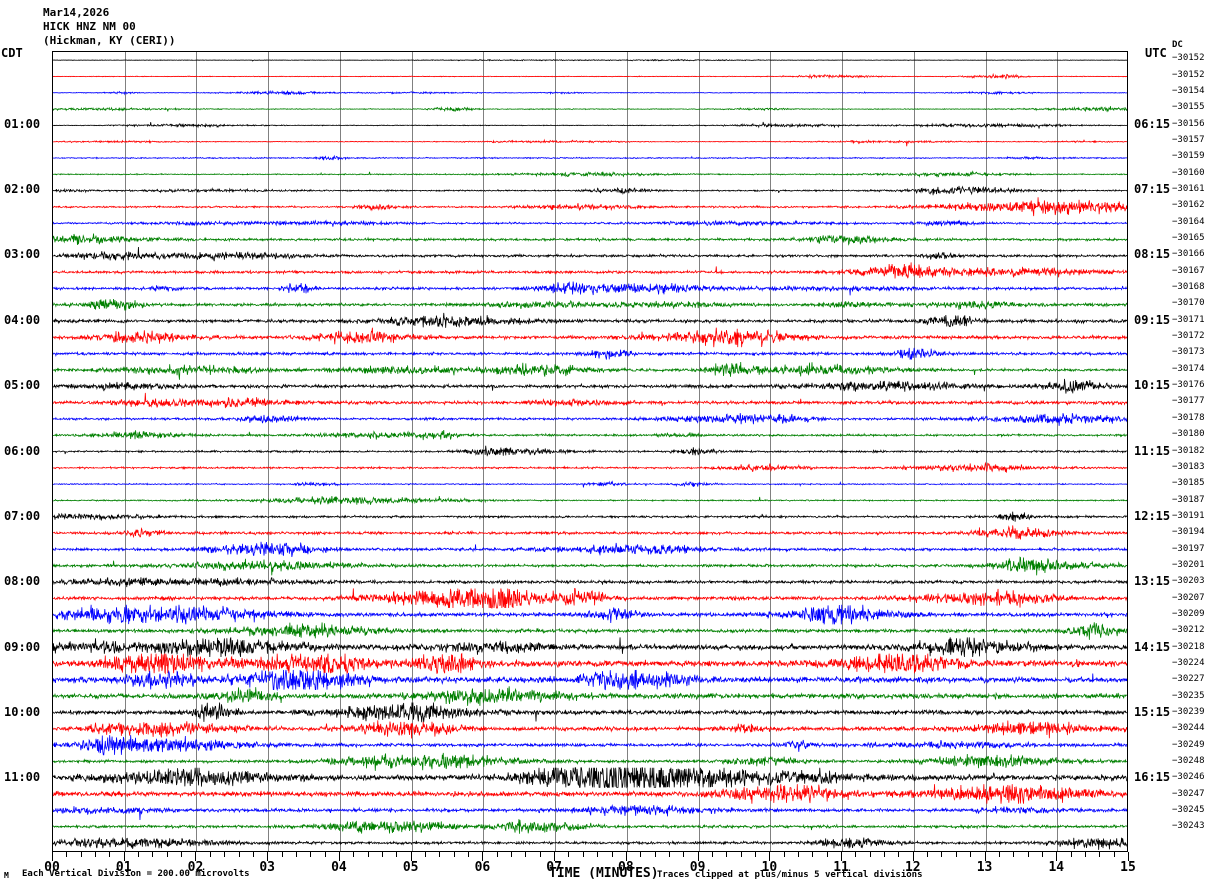 The height and width of the screenshot is (886, 1210). Describe the element at coordinates (1188, 270) in the screenshot. I see `dc-offset-value-13: −30167` at that location.